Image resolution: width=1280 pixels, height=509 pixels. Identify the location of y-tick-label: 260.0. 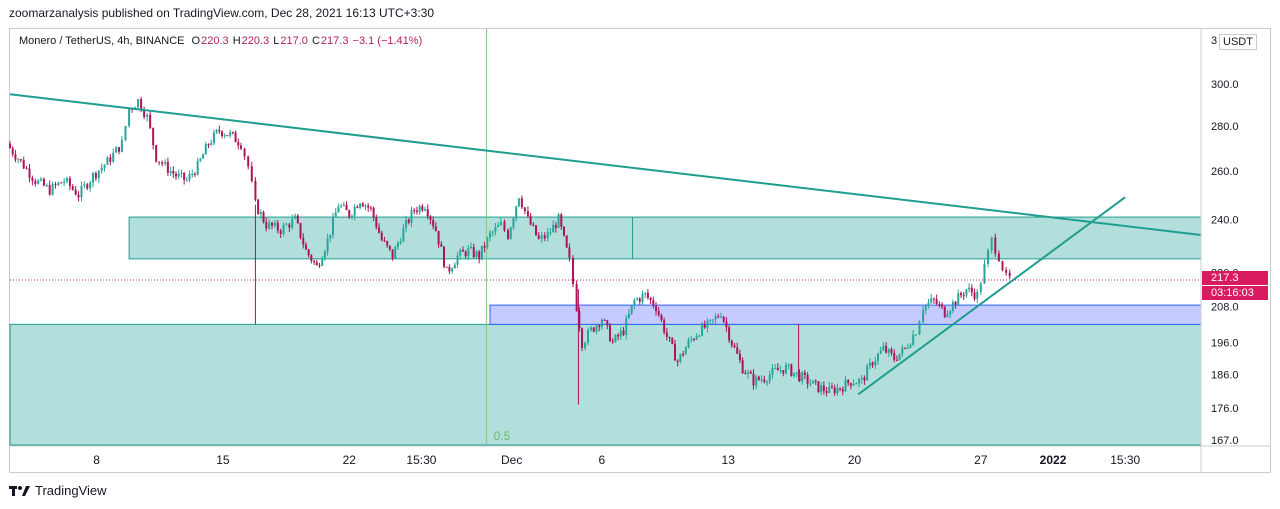
(1225, 172).